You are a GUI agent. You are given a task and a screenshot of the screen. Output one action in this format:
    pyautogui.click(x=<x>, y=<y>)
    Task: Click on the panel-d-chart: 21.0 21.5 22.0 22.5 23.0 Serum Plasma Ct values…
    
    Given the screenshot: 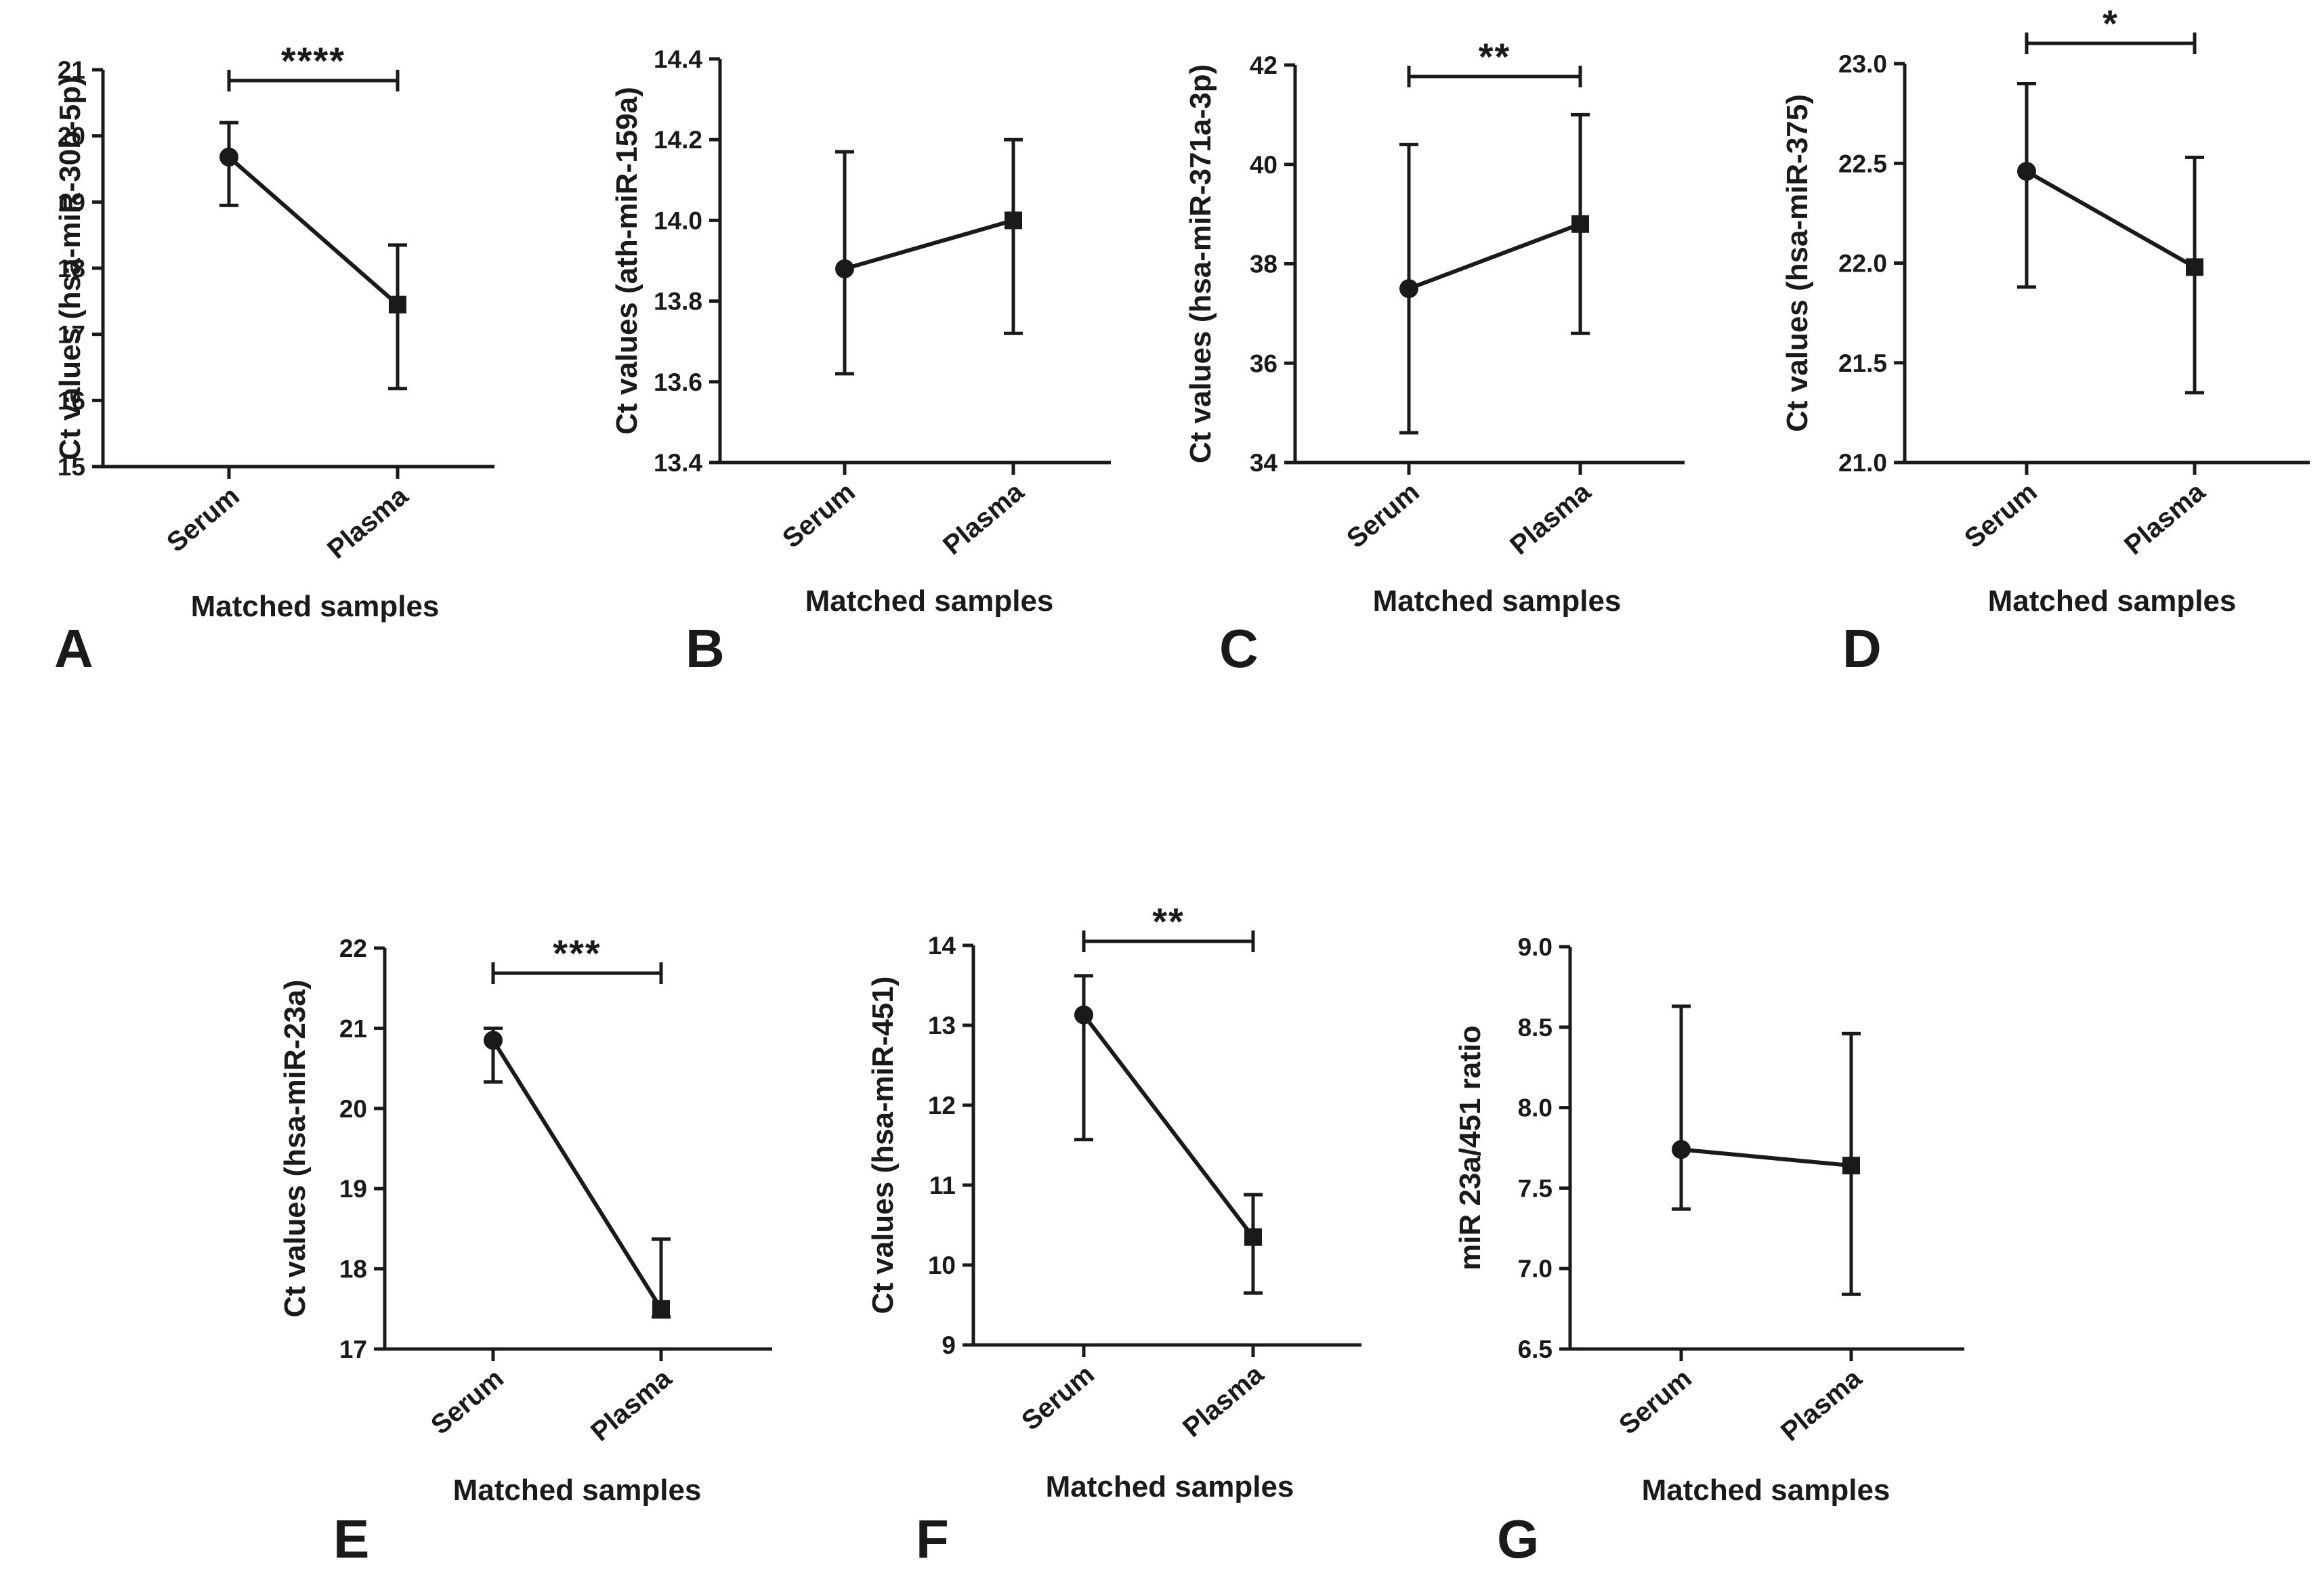 What is the action you would take?
    pyautogui.click(x=2045, y=340)
    